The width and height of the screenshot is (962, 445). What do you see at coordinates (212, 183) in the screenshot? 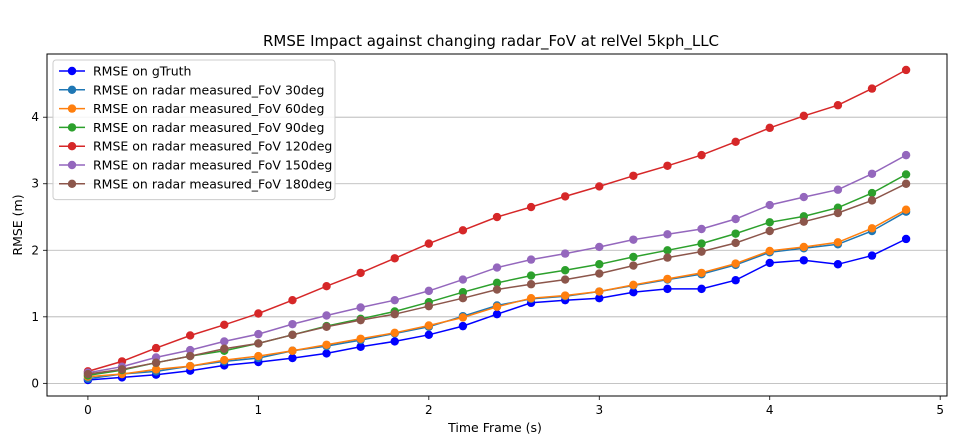
I see `legend-label: RMSE on radar measured_FoV 180deg` at bounding box center [212, 183].